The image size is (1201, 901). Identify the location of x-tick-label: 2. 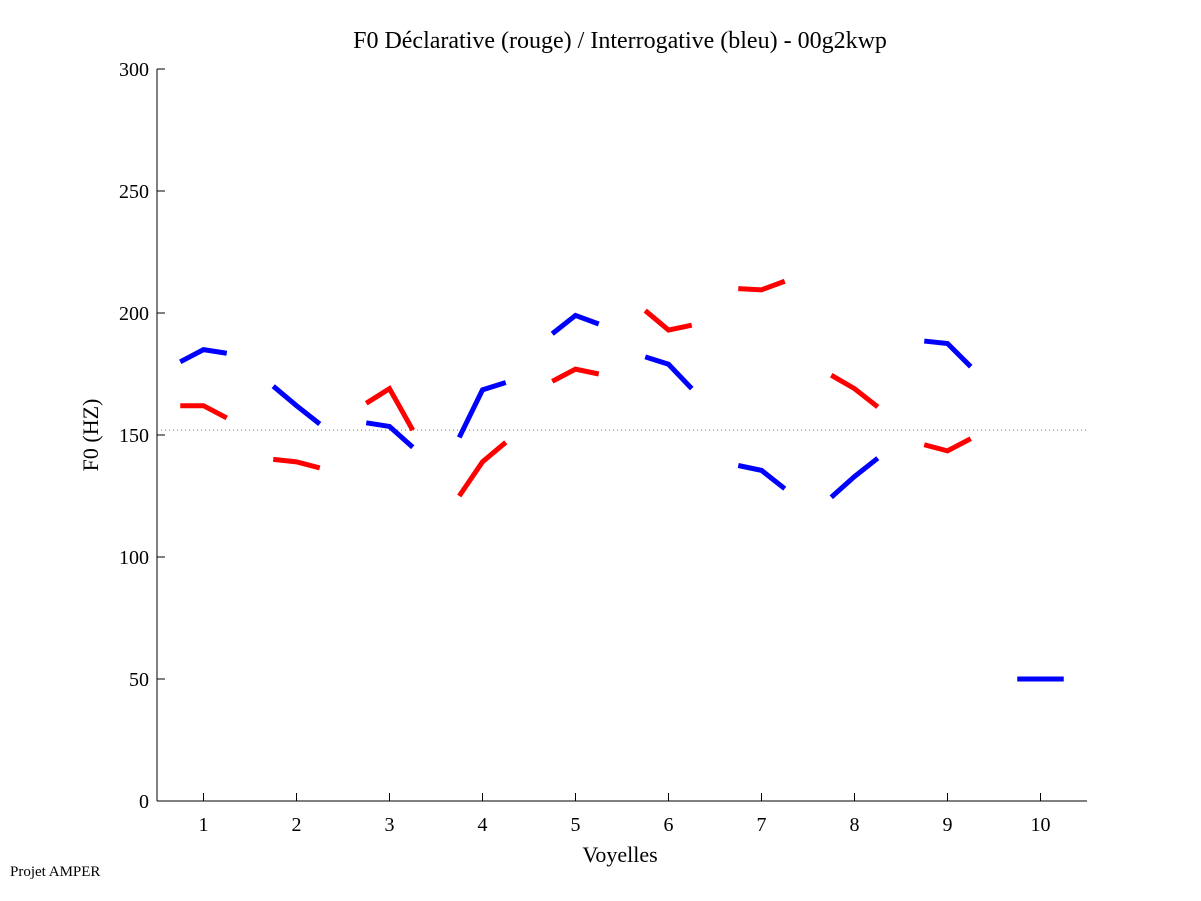
(297, 825).